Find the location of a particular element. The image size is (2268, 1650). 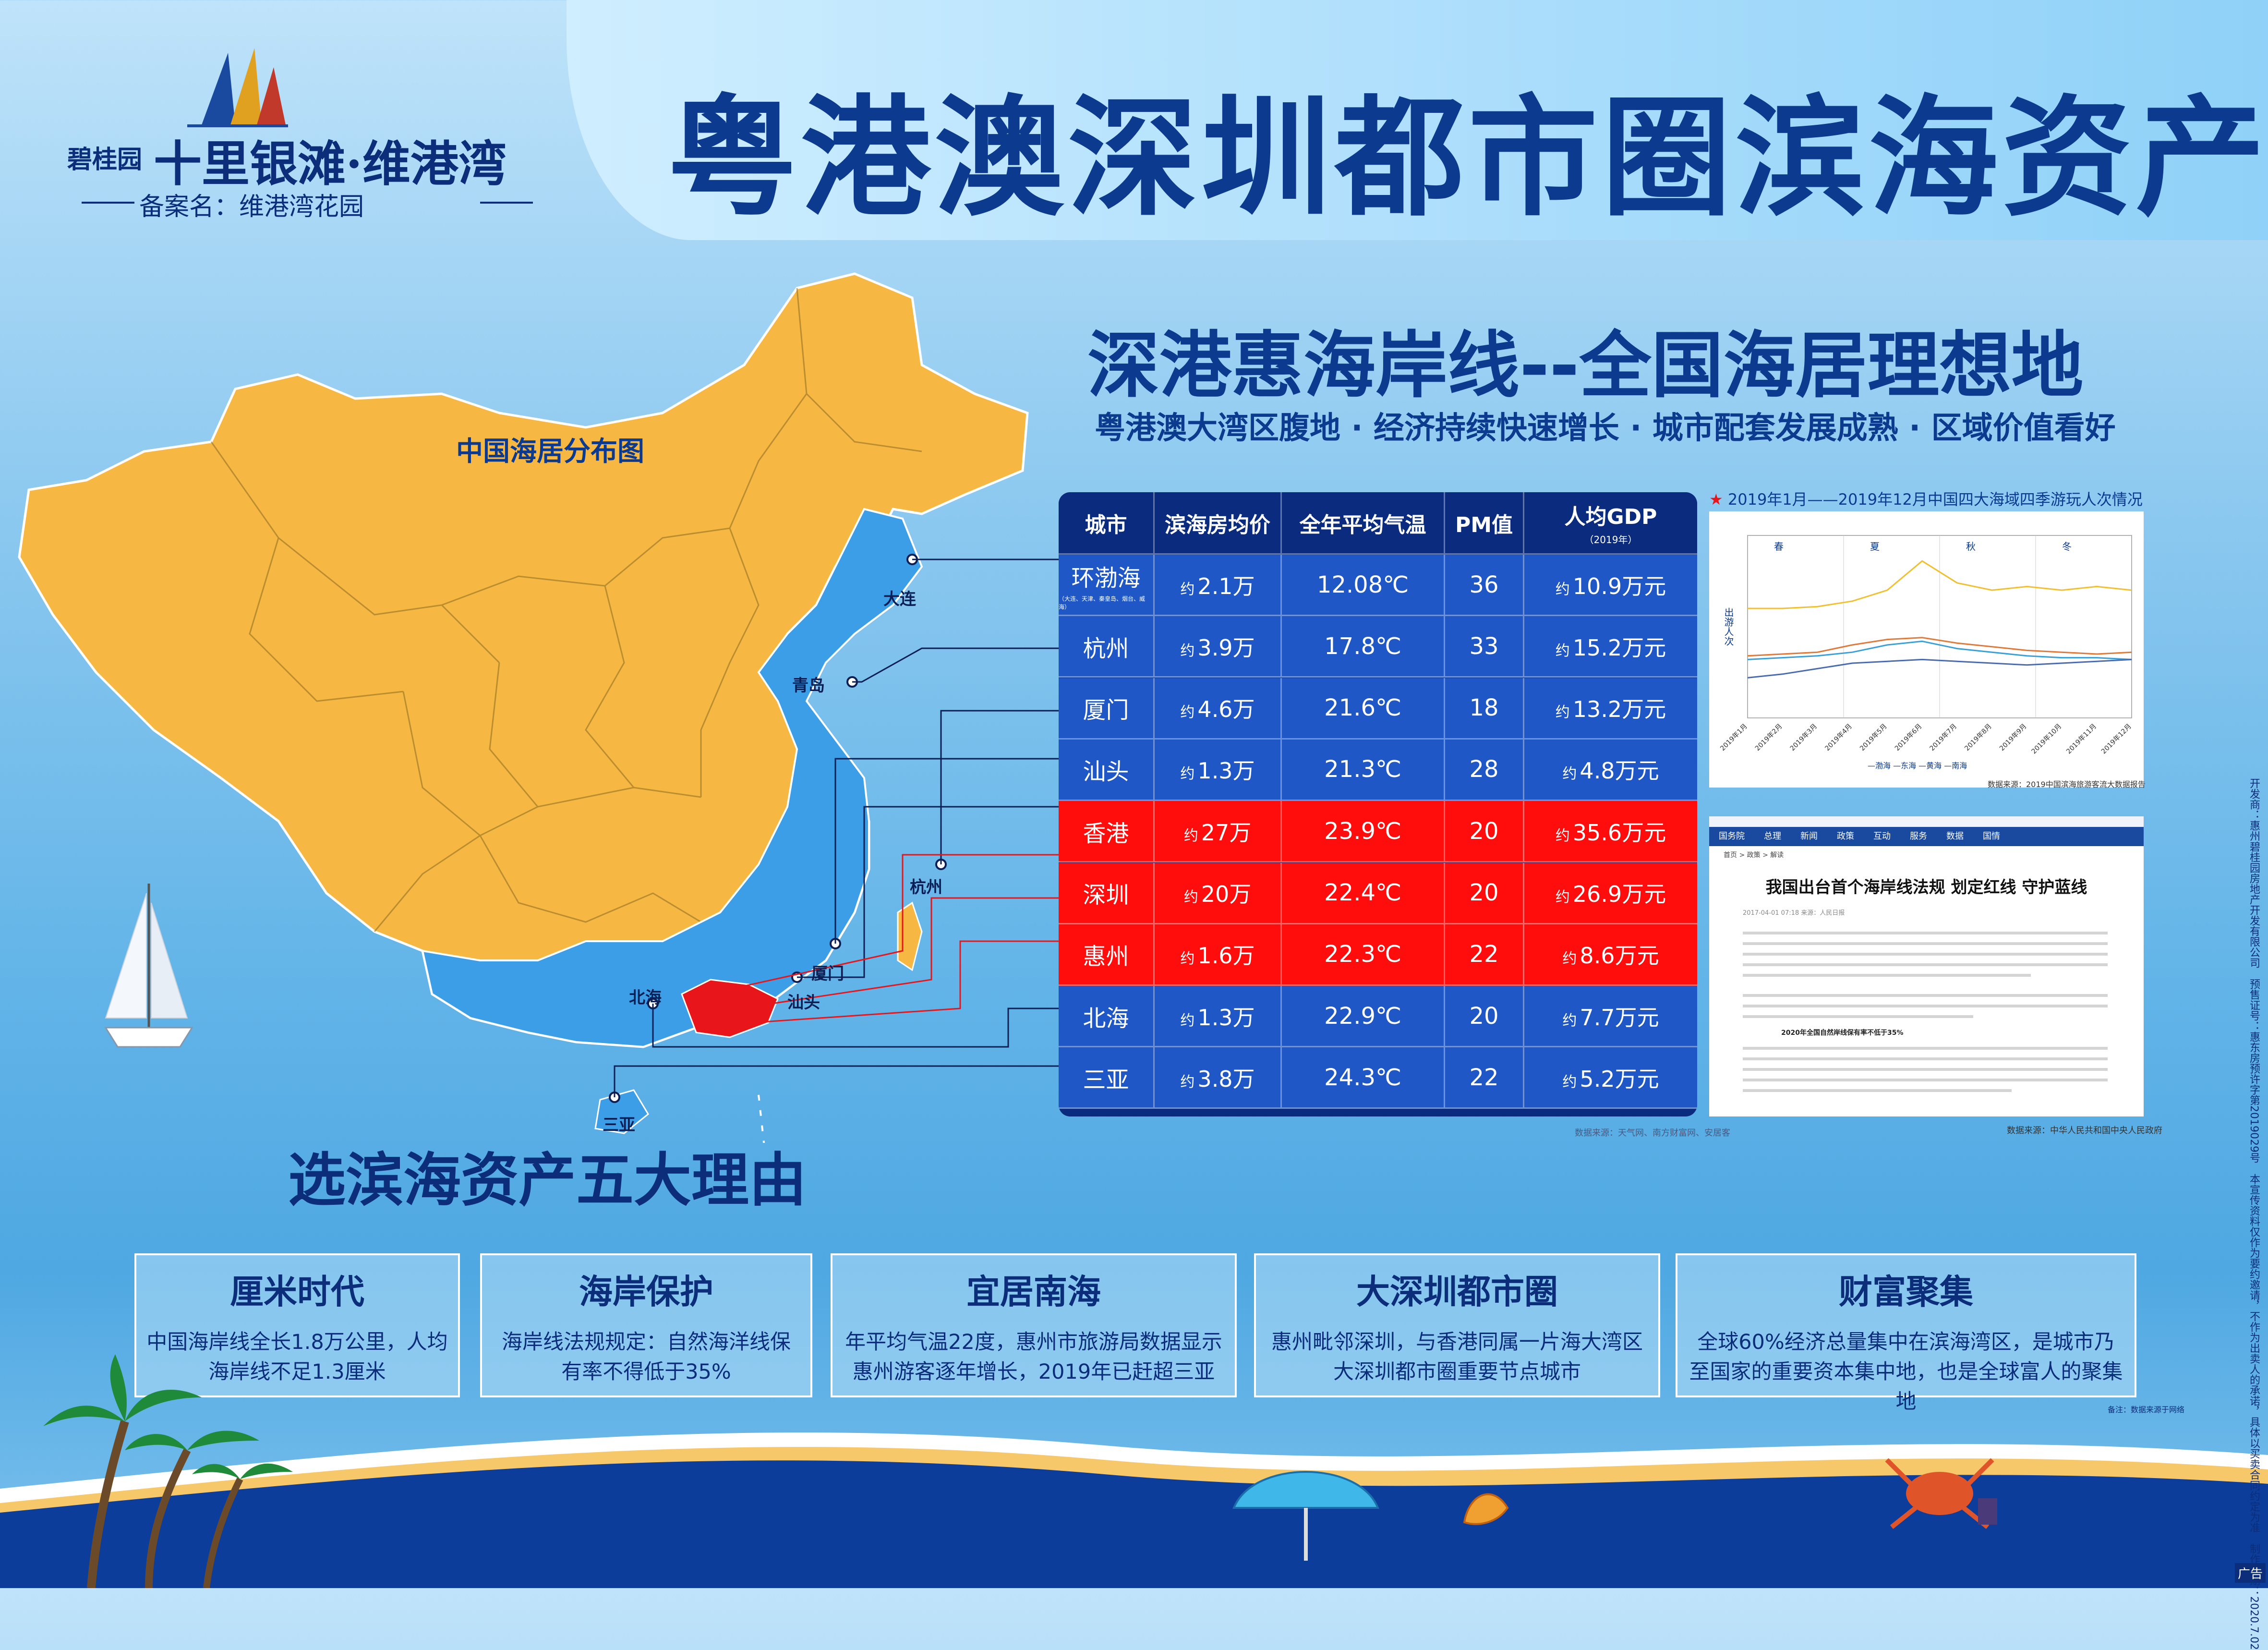

header-price: 滨海房均价 is located at coordinates (1219, 523).